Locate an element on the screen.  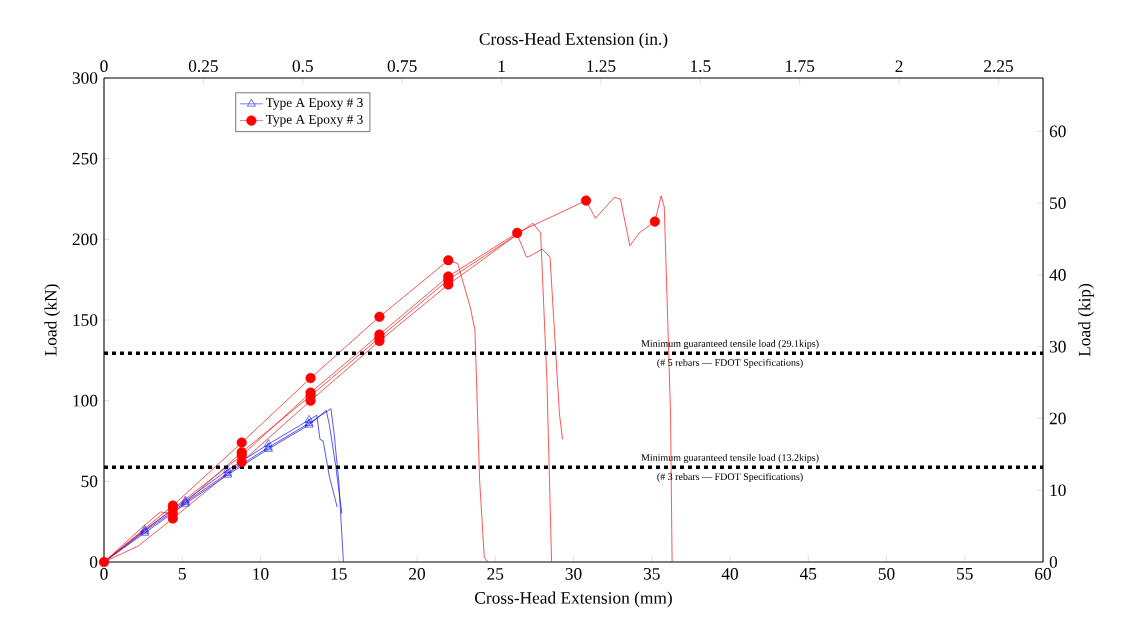
x-tick-label: 60 is located at coordinates (1043, 574).